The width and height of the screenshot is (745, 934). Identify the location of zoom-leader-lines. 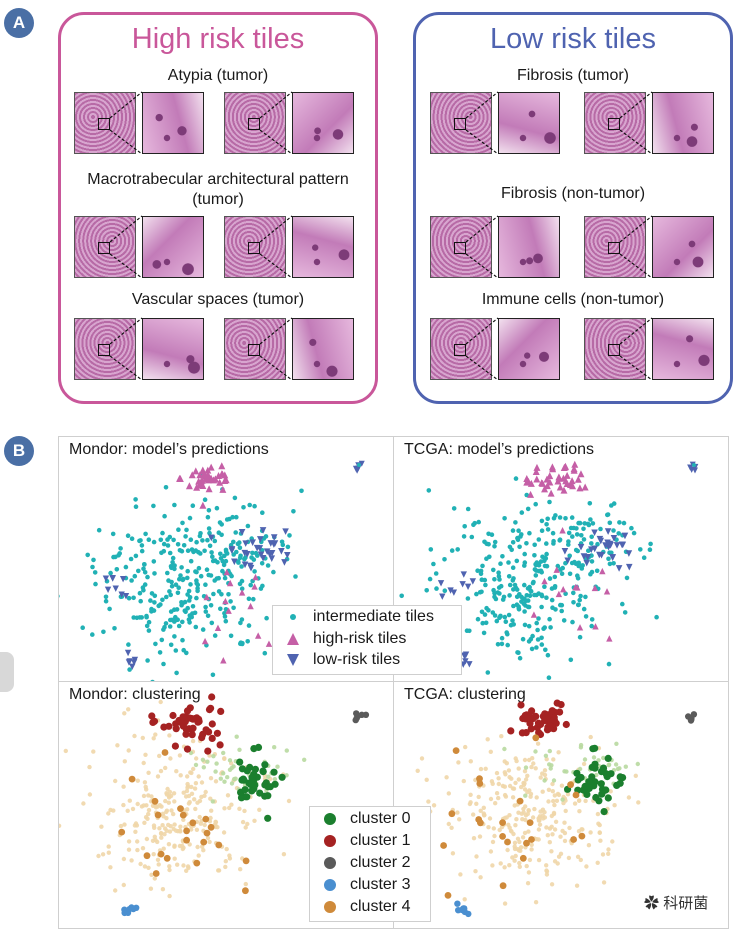
(126, 123).